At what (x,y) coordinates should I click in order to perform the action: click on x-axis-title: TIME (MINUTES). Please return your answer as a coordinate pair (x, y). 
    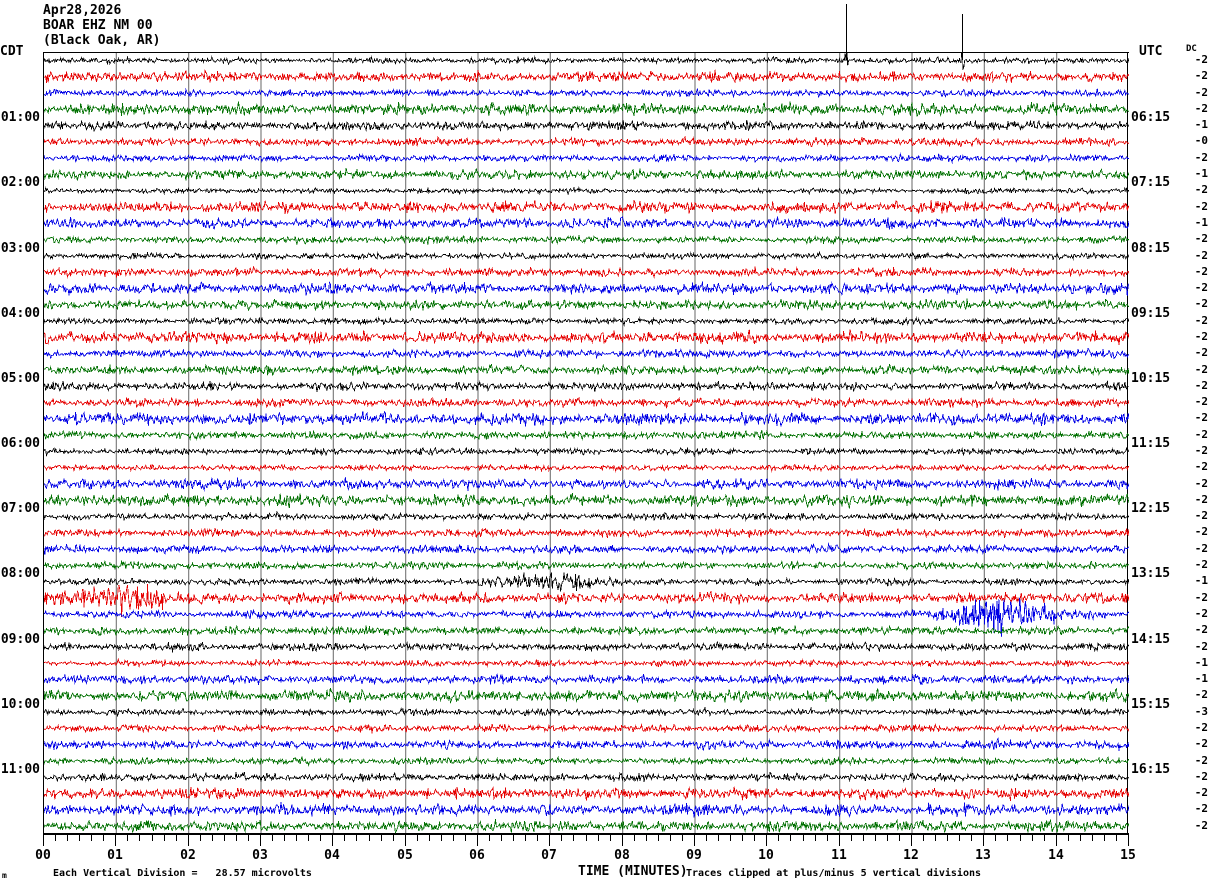
    Looking at the image, I should click on (633, 871).